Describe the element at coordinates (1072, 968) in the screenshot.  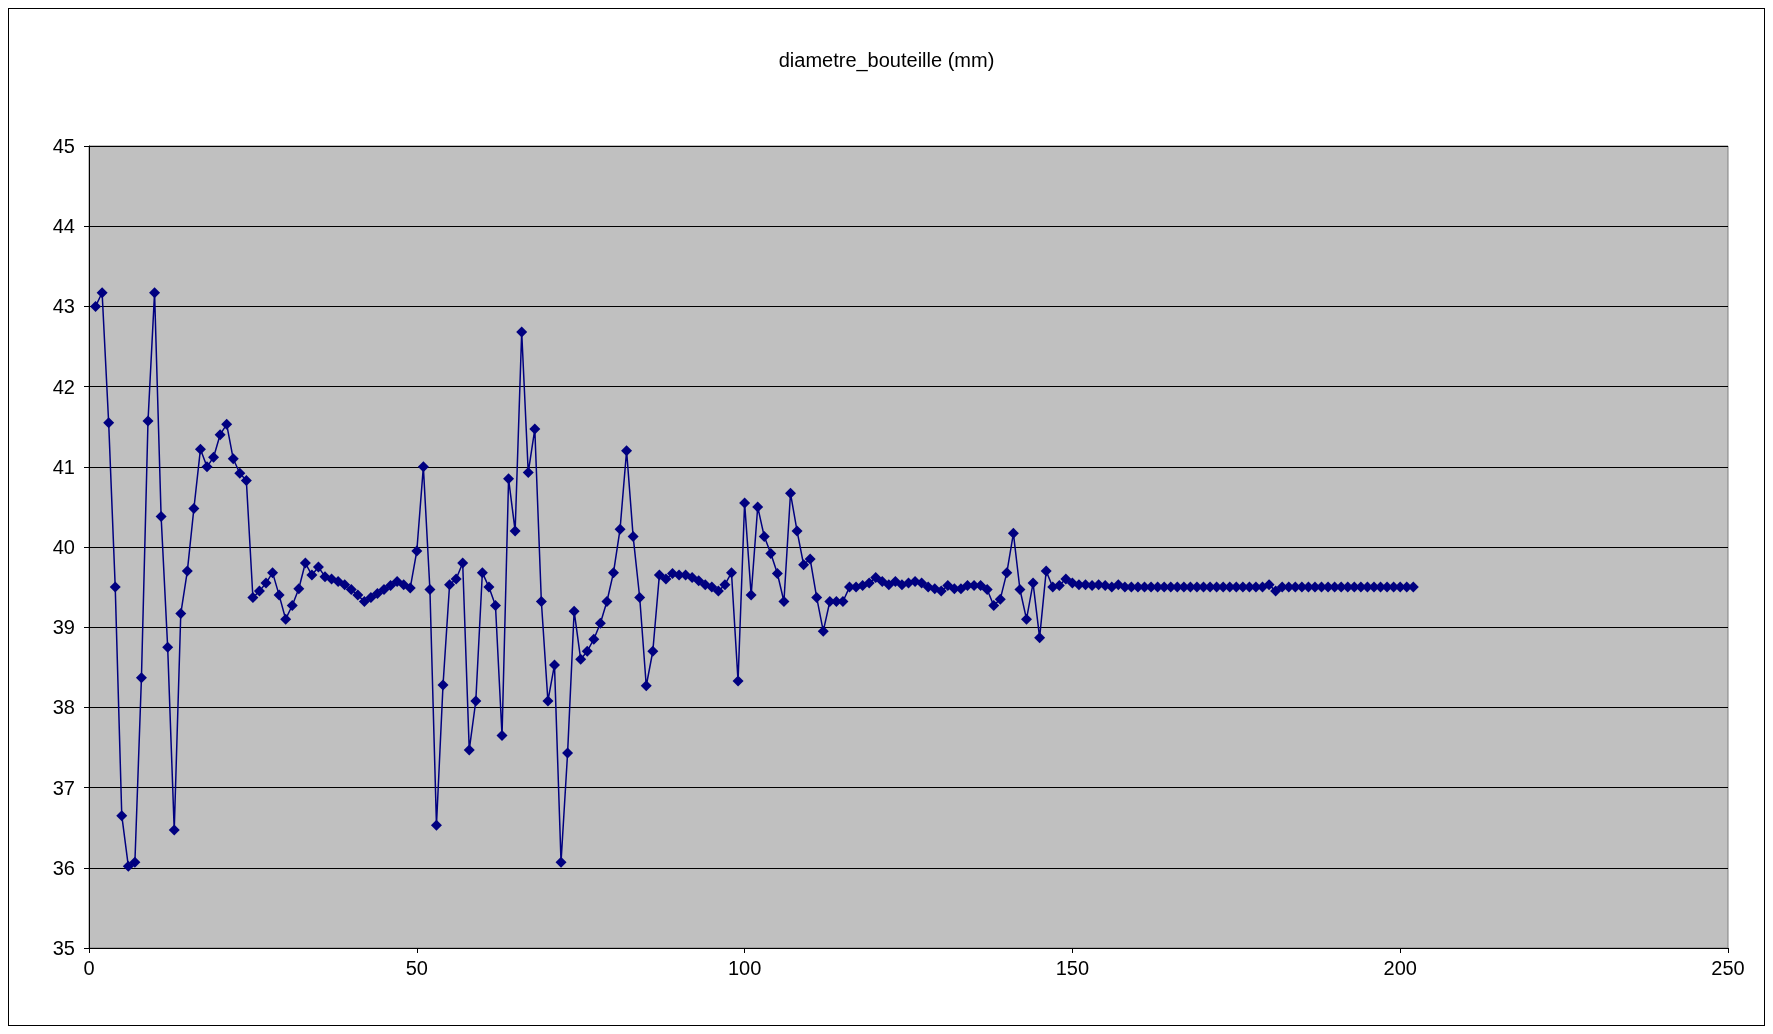
I see `x-tick-label: 150` at that location.